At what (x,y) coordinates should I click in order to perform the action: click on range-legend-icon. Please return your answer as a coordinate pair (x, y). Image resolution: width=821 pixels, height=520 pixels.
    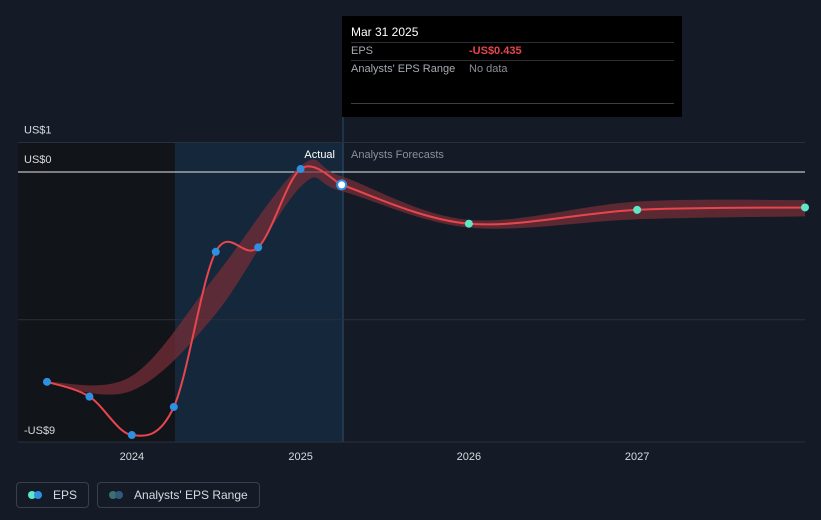
    Looking at the image, I should click on (117, 495).